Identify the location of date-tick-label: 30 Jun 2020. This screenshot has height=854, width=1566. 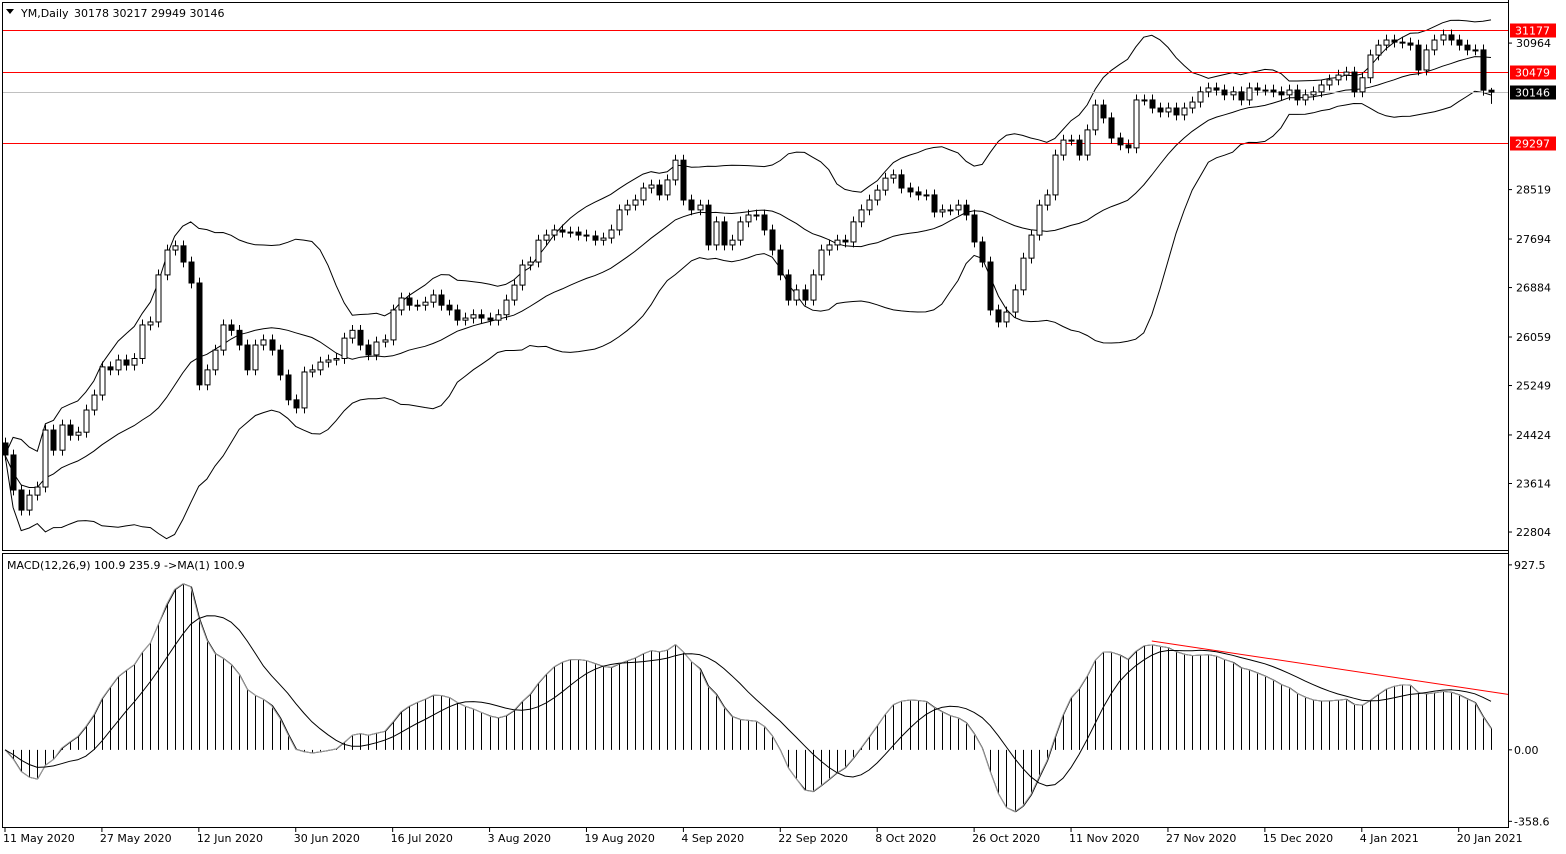
(327, 838).